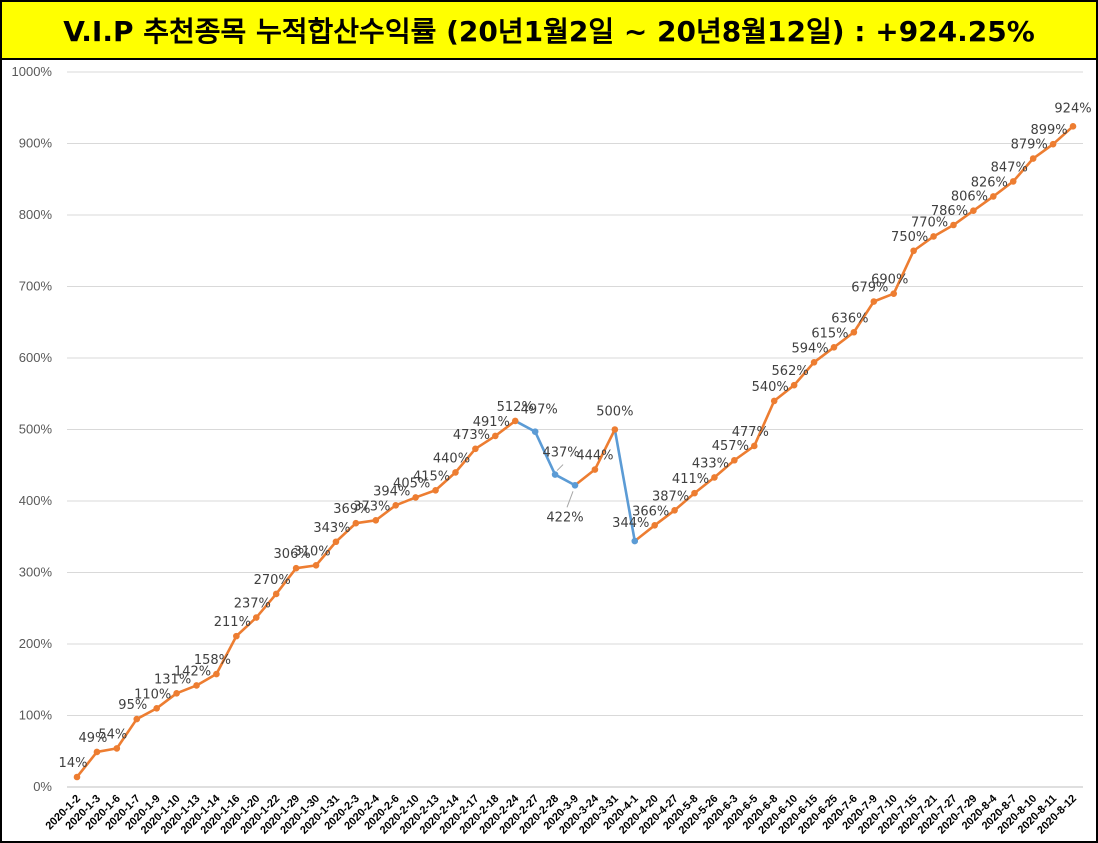 The height and width of the screenshot is (843, 1098). What do you see at coordinates (371, 506) in the screenshot?
I see `data-label: 373%` at bounding box center [371, 506].